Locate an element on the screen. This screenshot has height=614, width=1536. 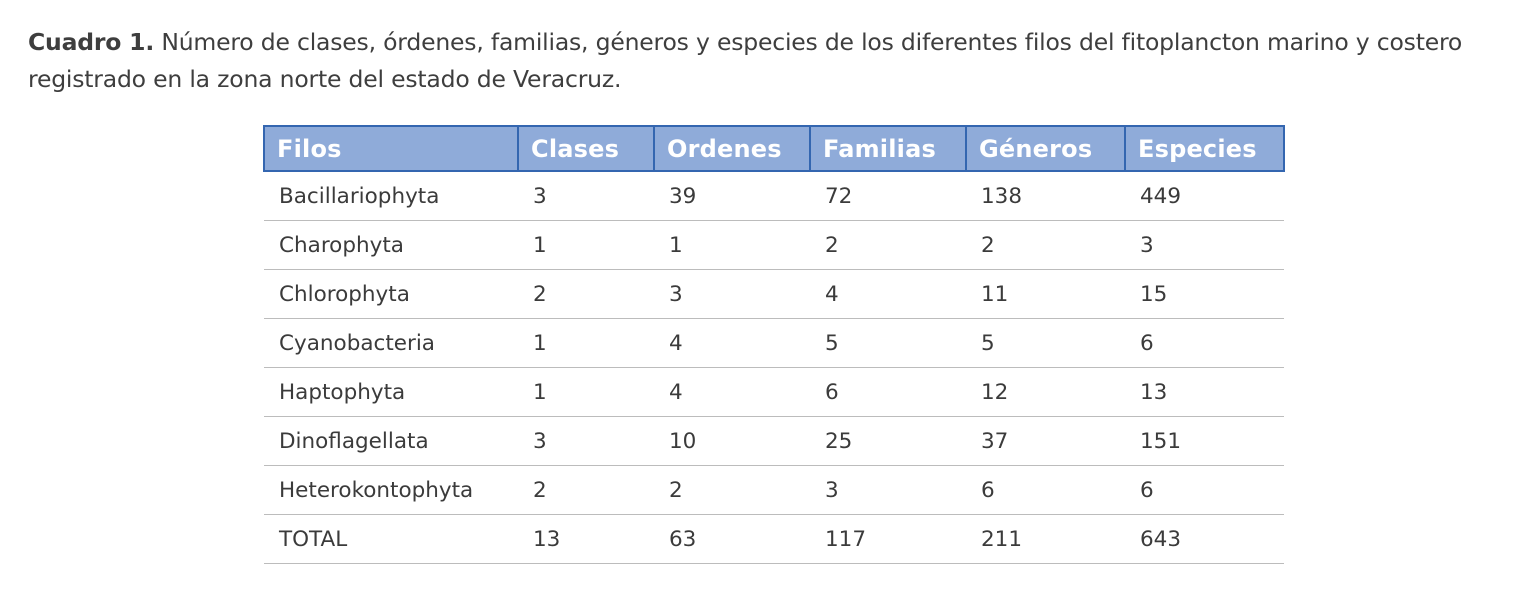
table-row: Heterokontophyta 2 2 3 6 6 is located at coordinates (774, 490).